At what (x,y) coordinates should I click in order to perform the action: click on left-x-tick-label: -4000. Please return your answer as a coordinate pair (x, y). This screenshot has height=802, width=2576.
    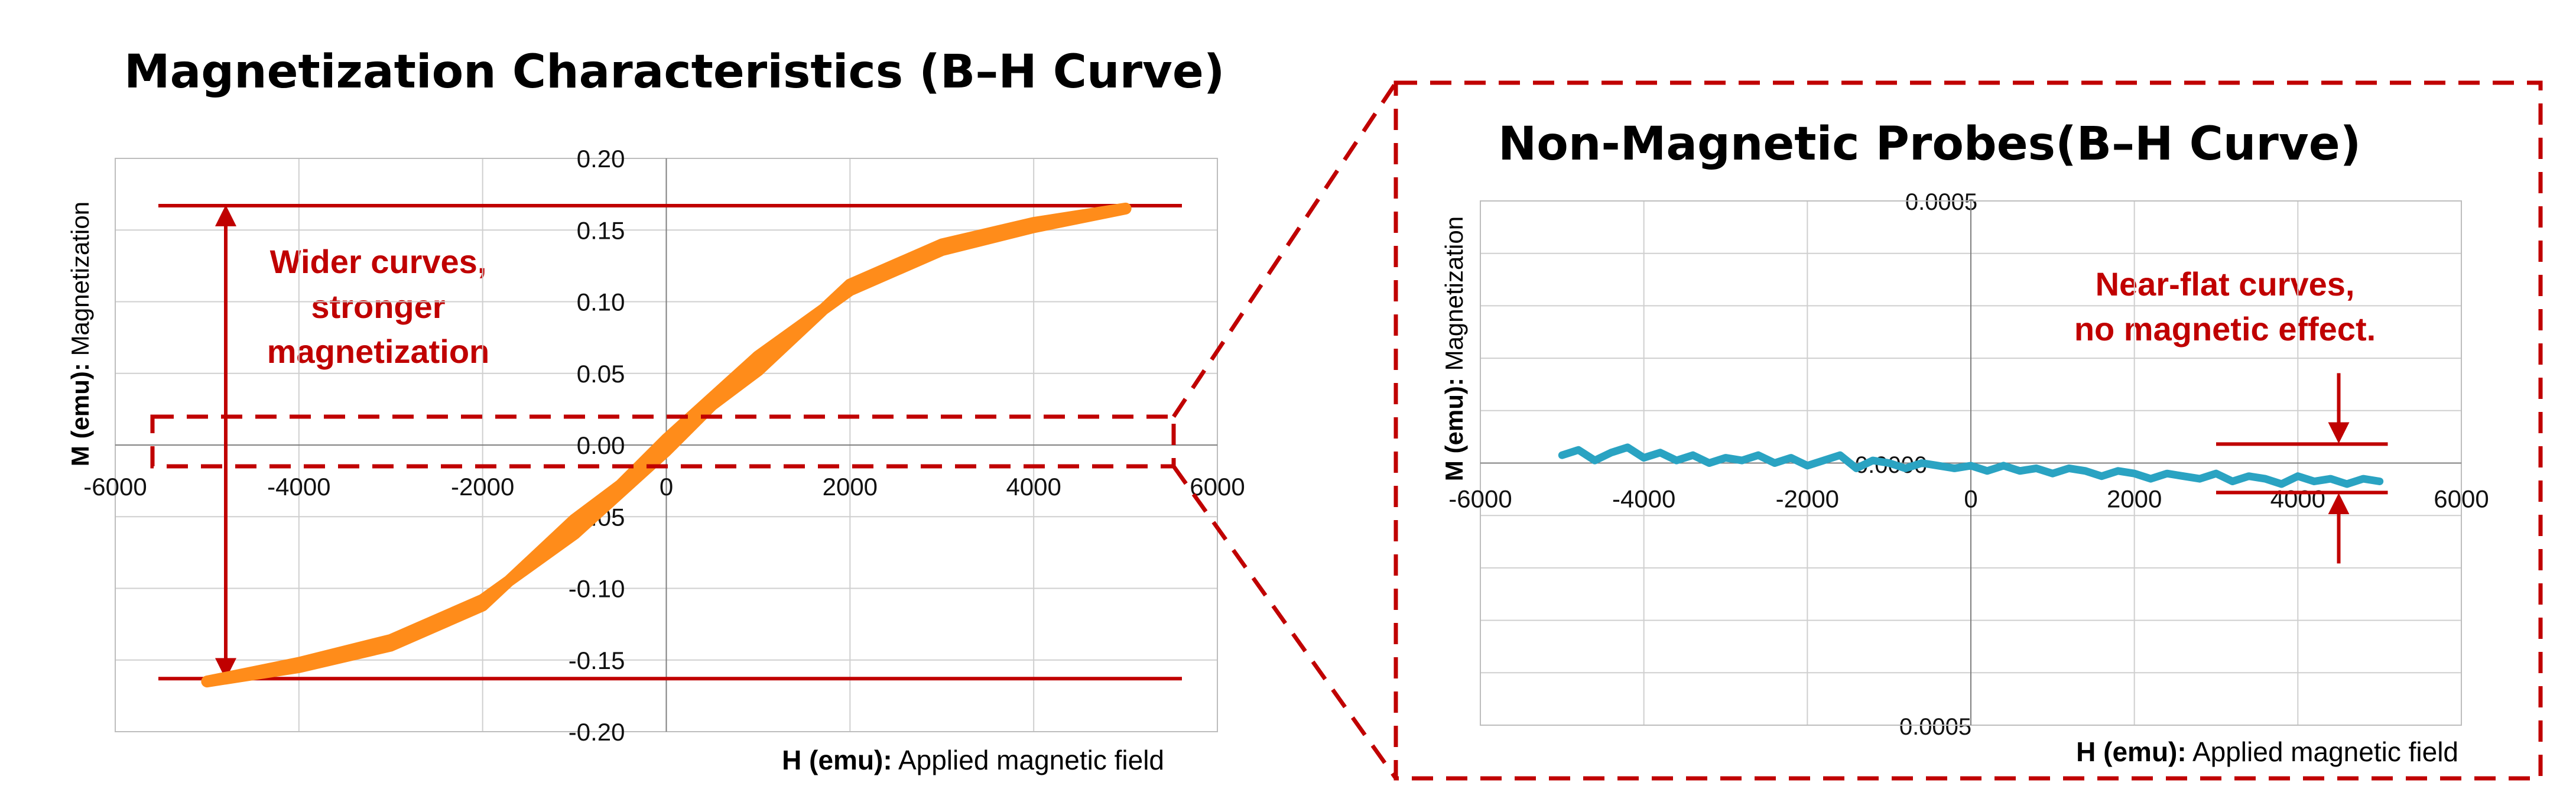
    Looking at the image, I should click on (298, 487).